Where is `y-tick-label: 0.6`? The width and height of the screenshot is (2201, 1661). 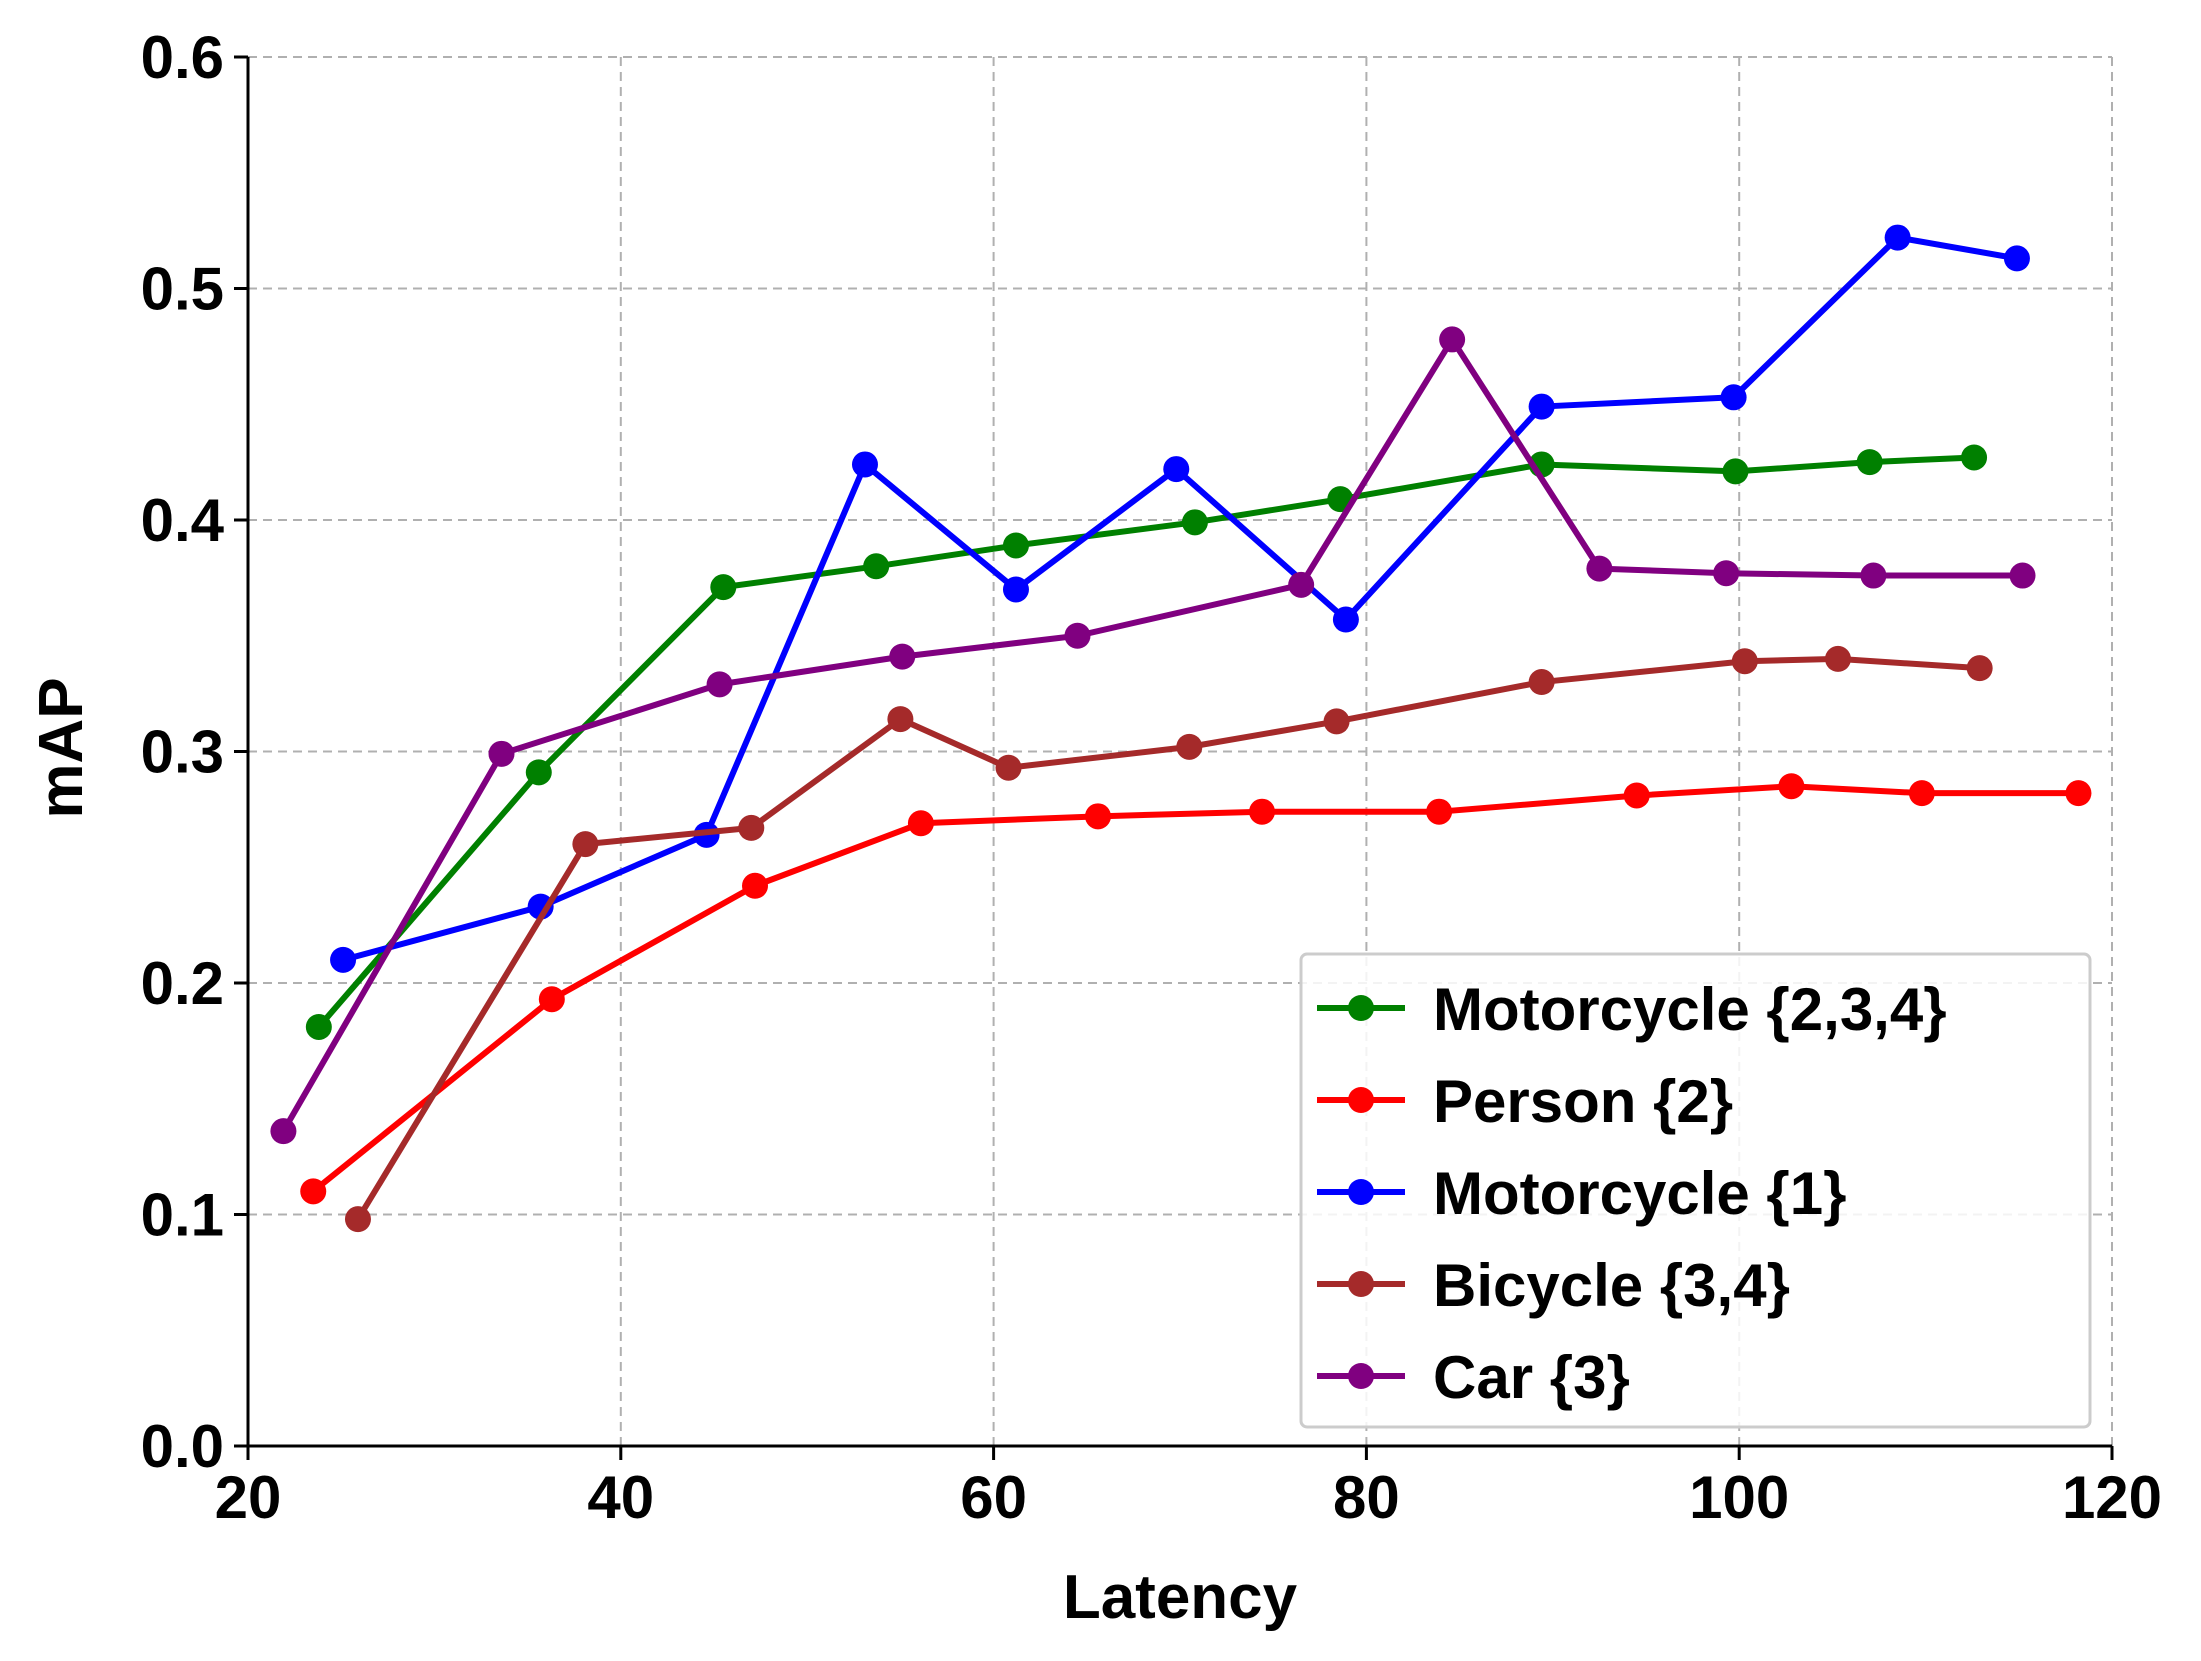
y-tick-label: 0.6 is located at coordinates (182, 57).